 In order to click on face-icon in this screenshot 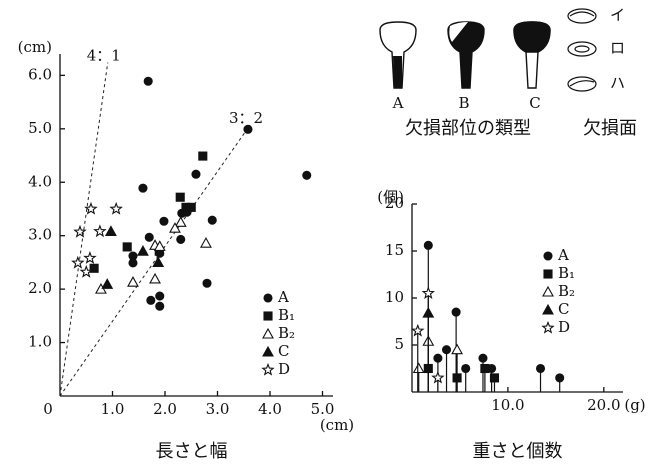, I will do `click(582, 16)`.